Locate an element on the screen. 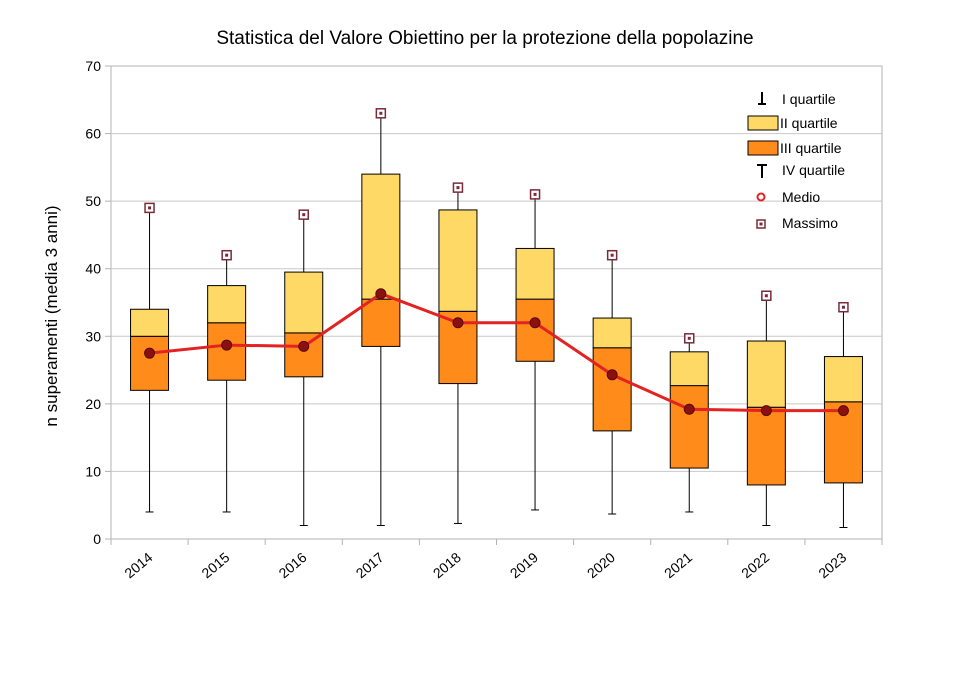 The height and width of the screenshot is (694, 971). x-tick-label: 2022 is located at coordinates (755, 565).